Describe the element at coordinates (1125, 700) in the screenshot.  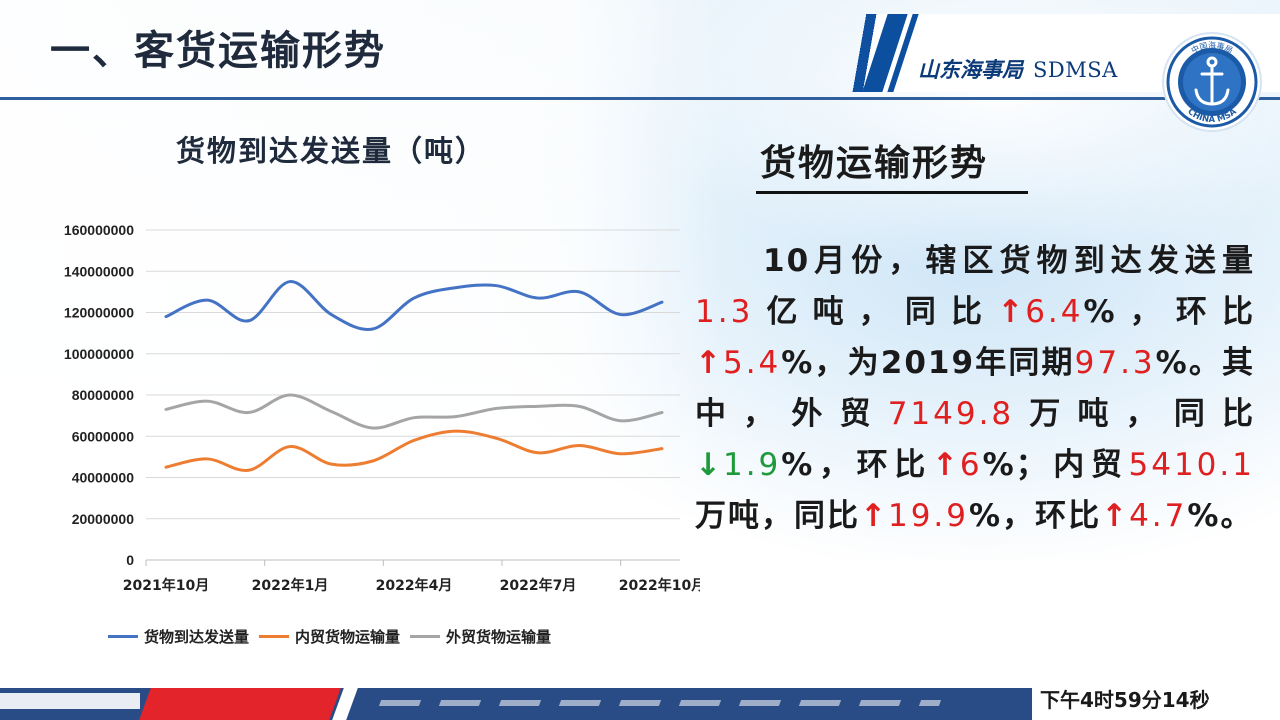
I see `timestamp: 下午4时59分14秒` at that location.